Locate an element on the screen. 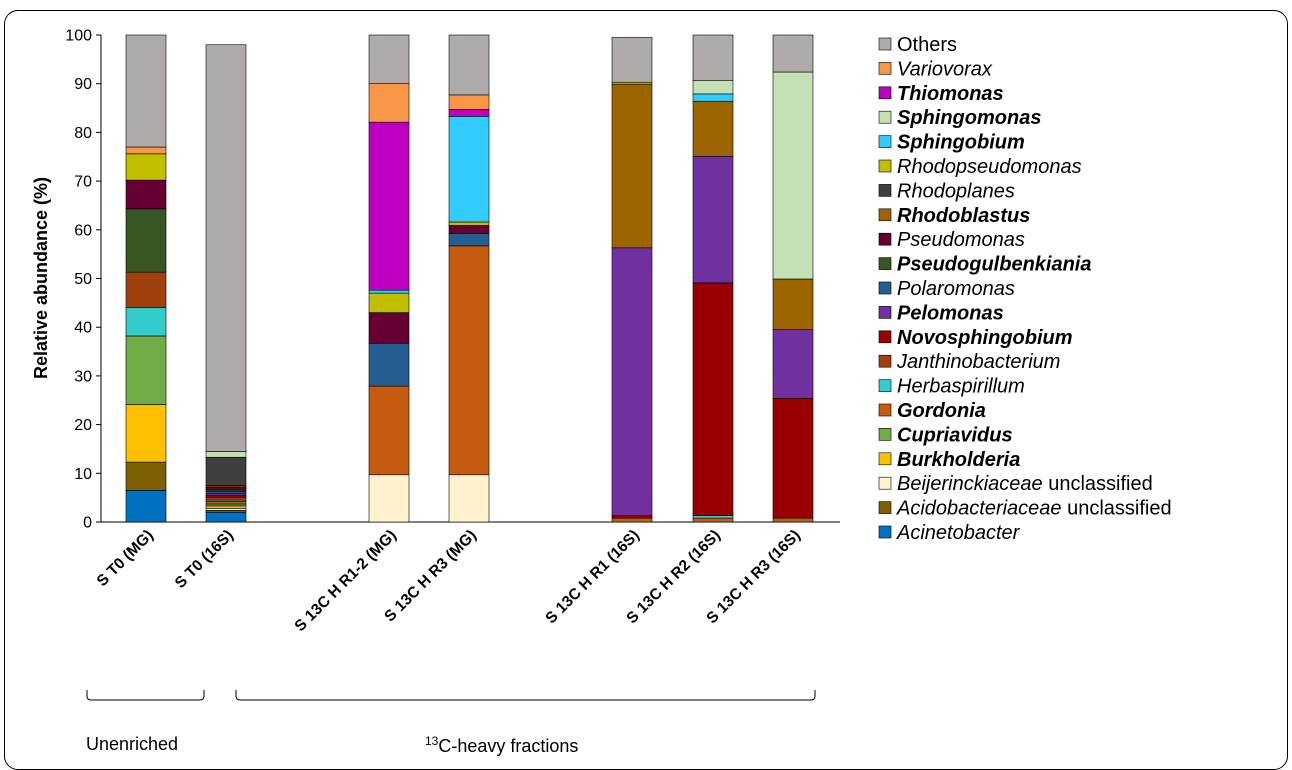 This screenshot has height=770, width=1292. legend-label: Variovorax is located at coordinates (945, 69).